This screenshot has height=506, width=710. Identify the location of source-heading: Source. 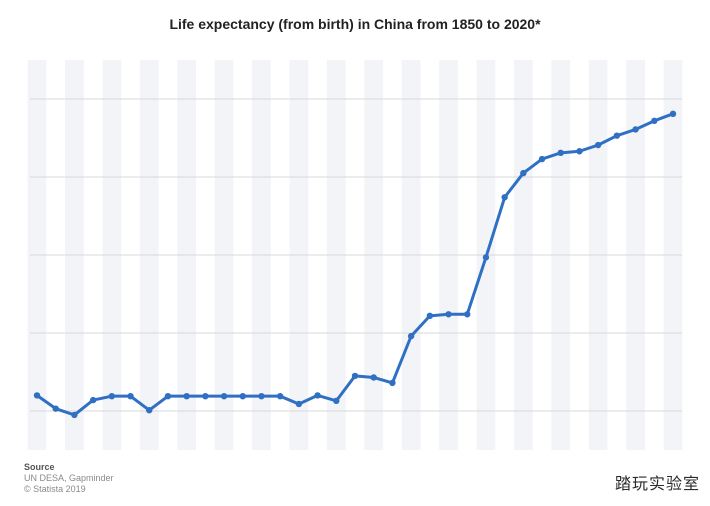
(39, 467).